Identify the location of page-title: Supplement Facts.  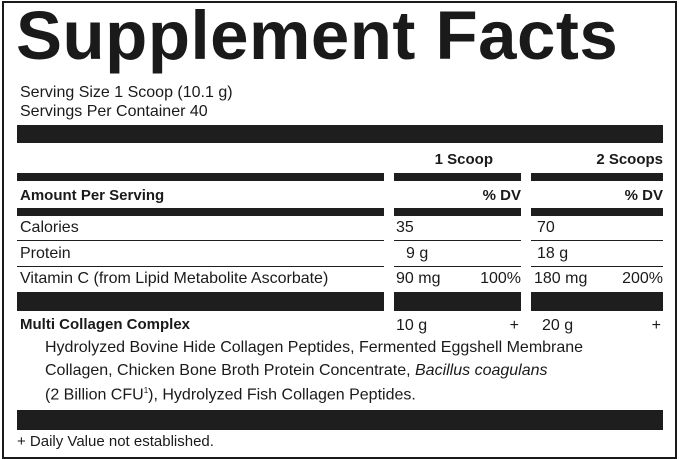
(317, 37).